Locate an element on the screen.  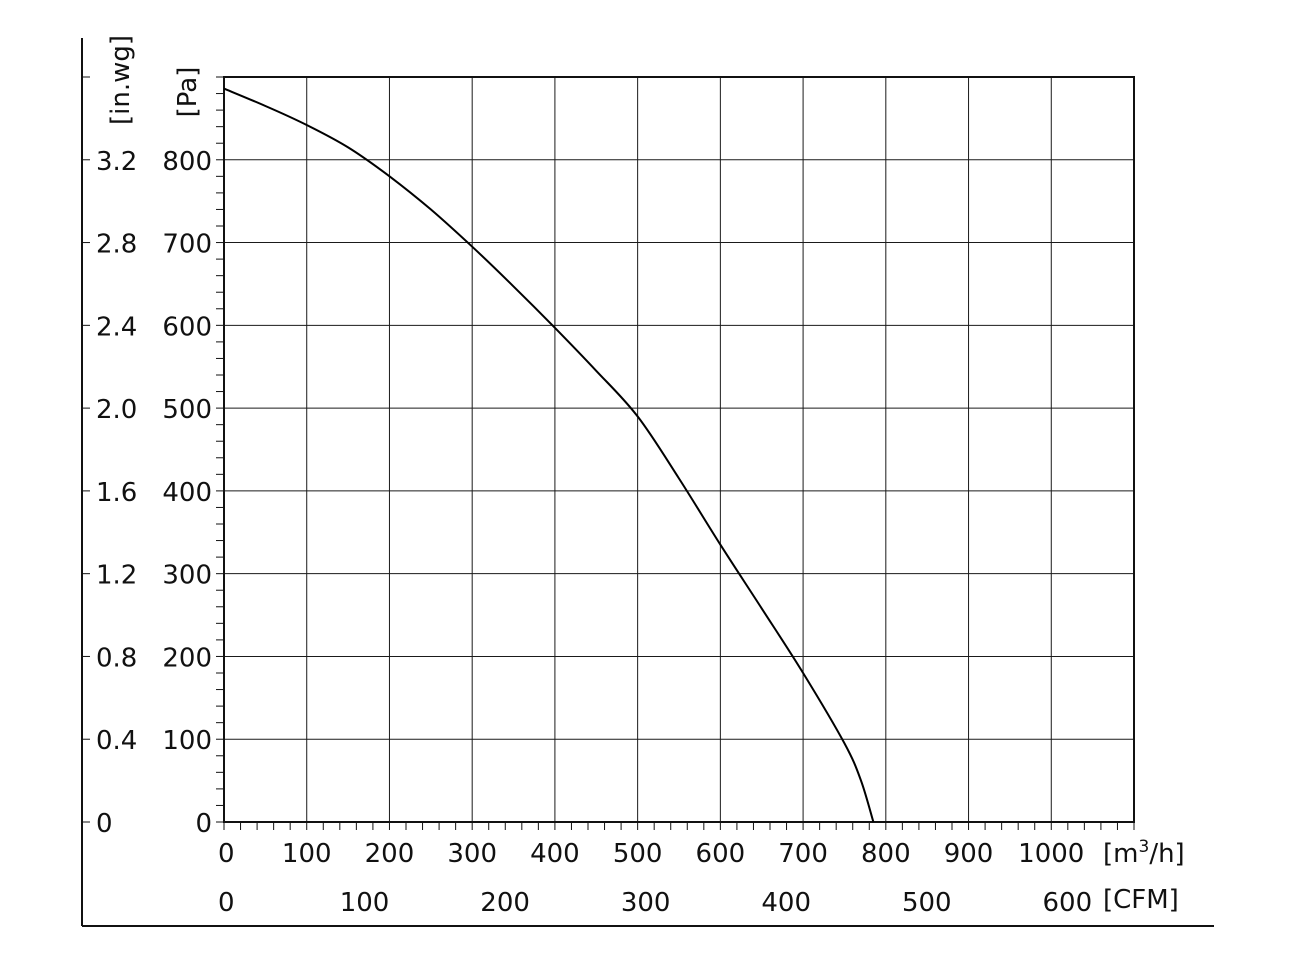
x-unit-prefix: [m is located at coordinates (1120, 854).